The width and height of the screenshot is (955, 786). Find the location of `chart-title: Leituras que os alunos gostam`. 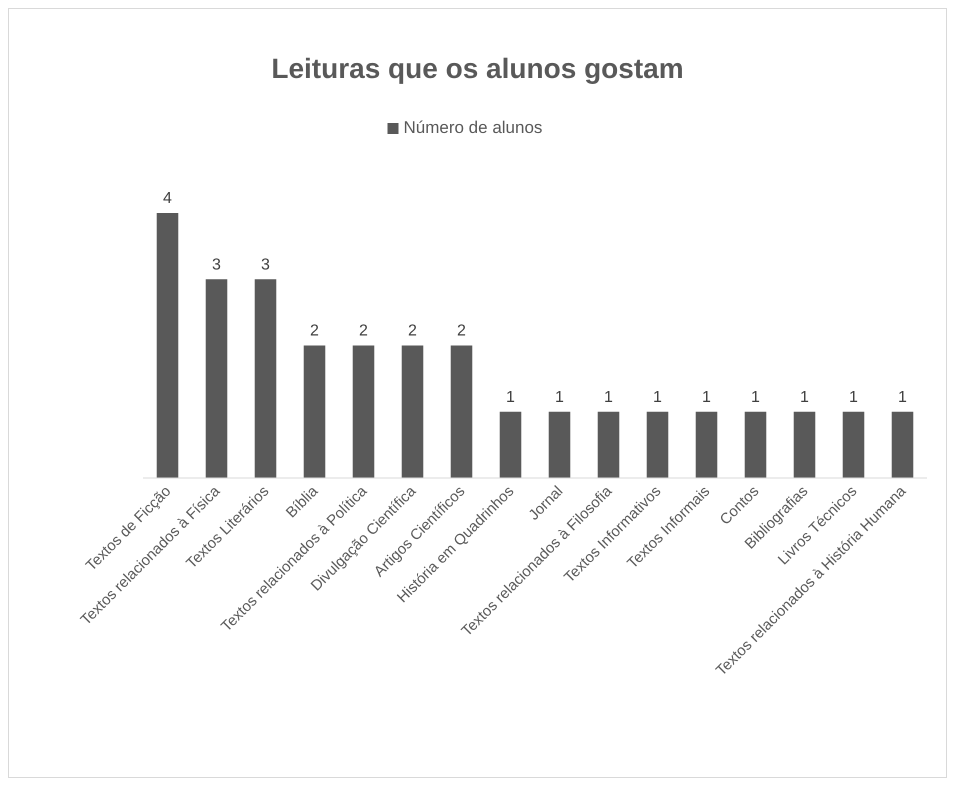

chart-title: Leituras que os alunos gostam is located at coordinates (477, 68).